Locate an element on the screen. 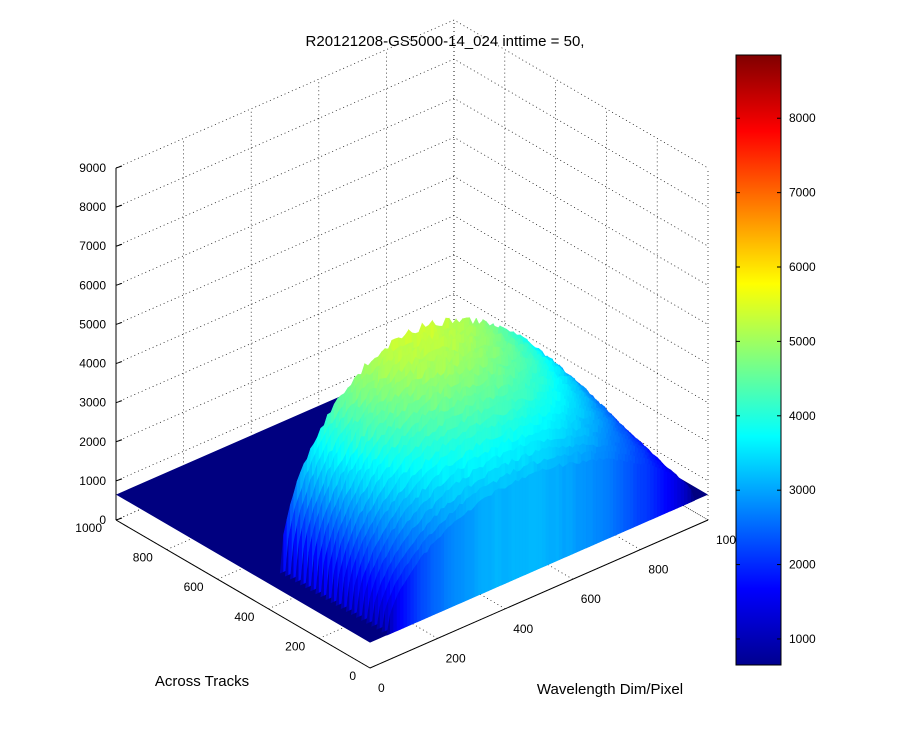  y-tick-label: 200 is located at coordinates (456, 658).